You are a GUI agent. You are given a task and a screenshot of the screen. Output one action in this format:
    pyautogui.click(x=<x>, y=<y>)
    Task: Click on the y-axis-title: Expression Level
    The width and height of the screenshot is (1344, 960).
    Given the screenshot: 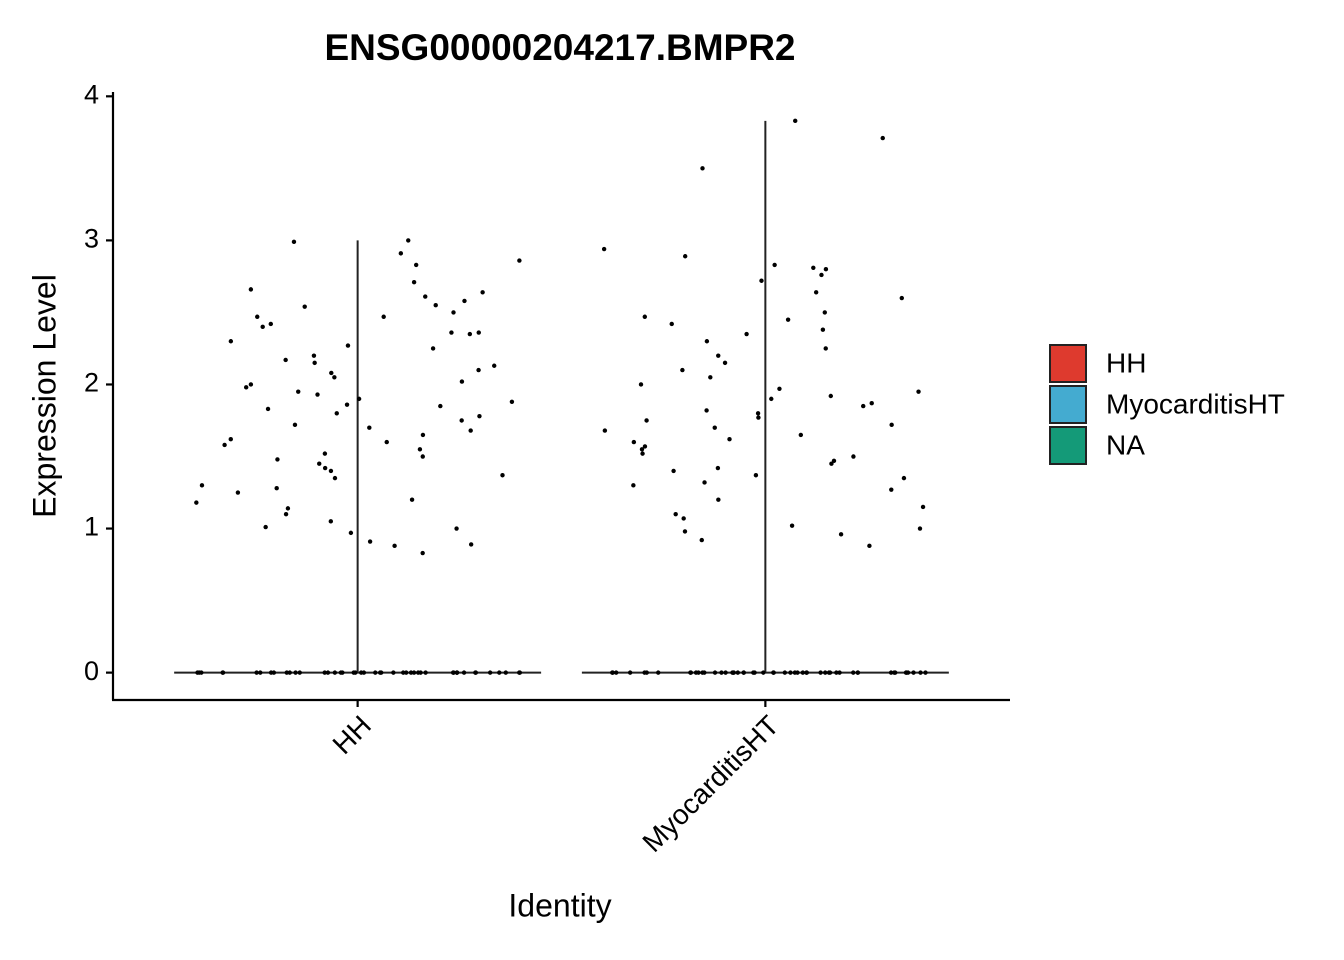 What is the action you would take?
    pyautogui.click(x=44, y=396)
    